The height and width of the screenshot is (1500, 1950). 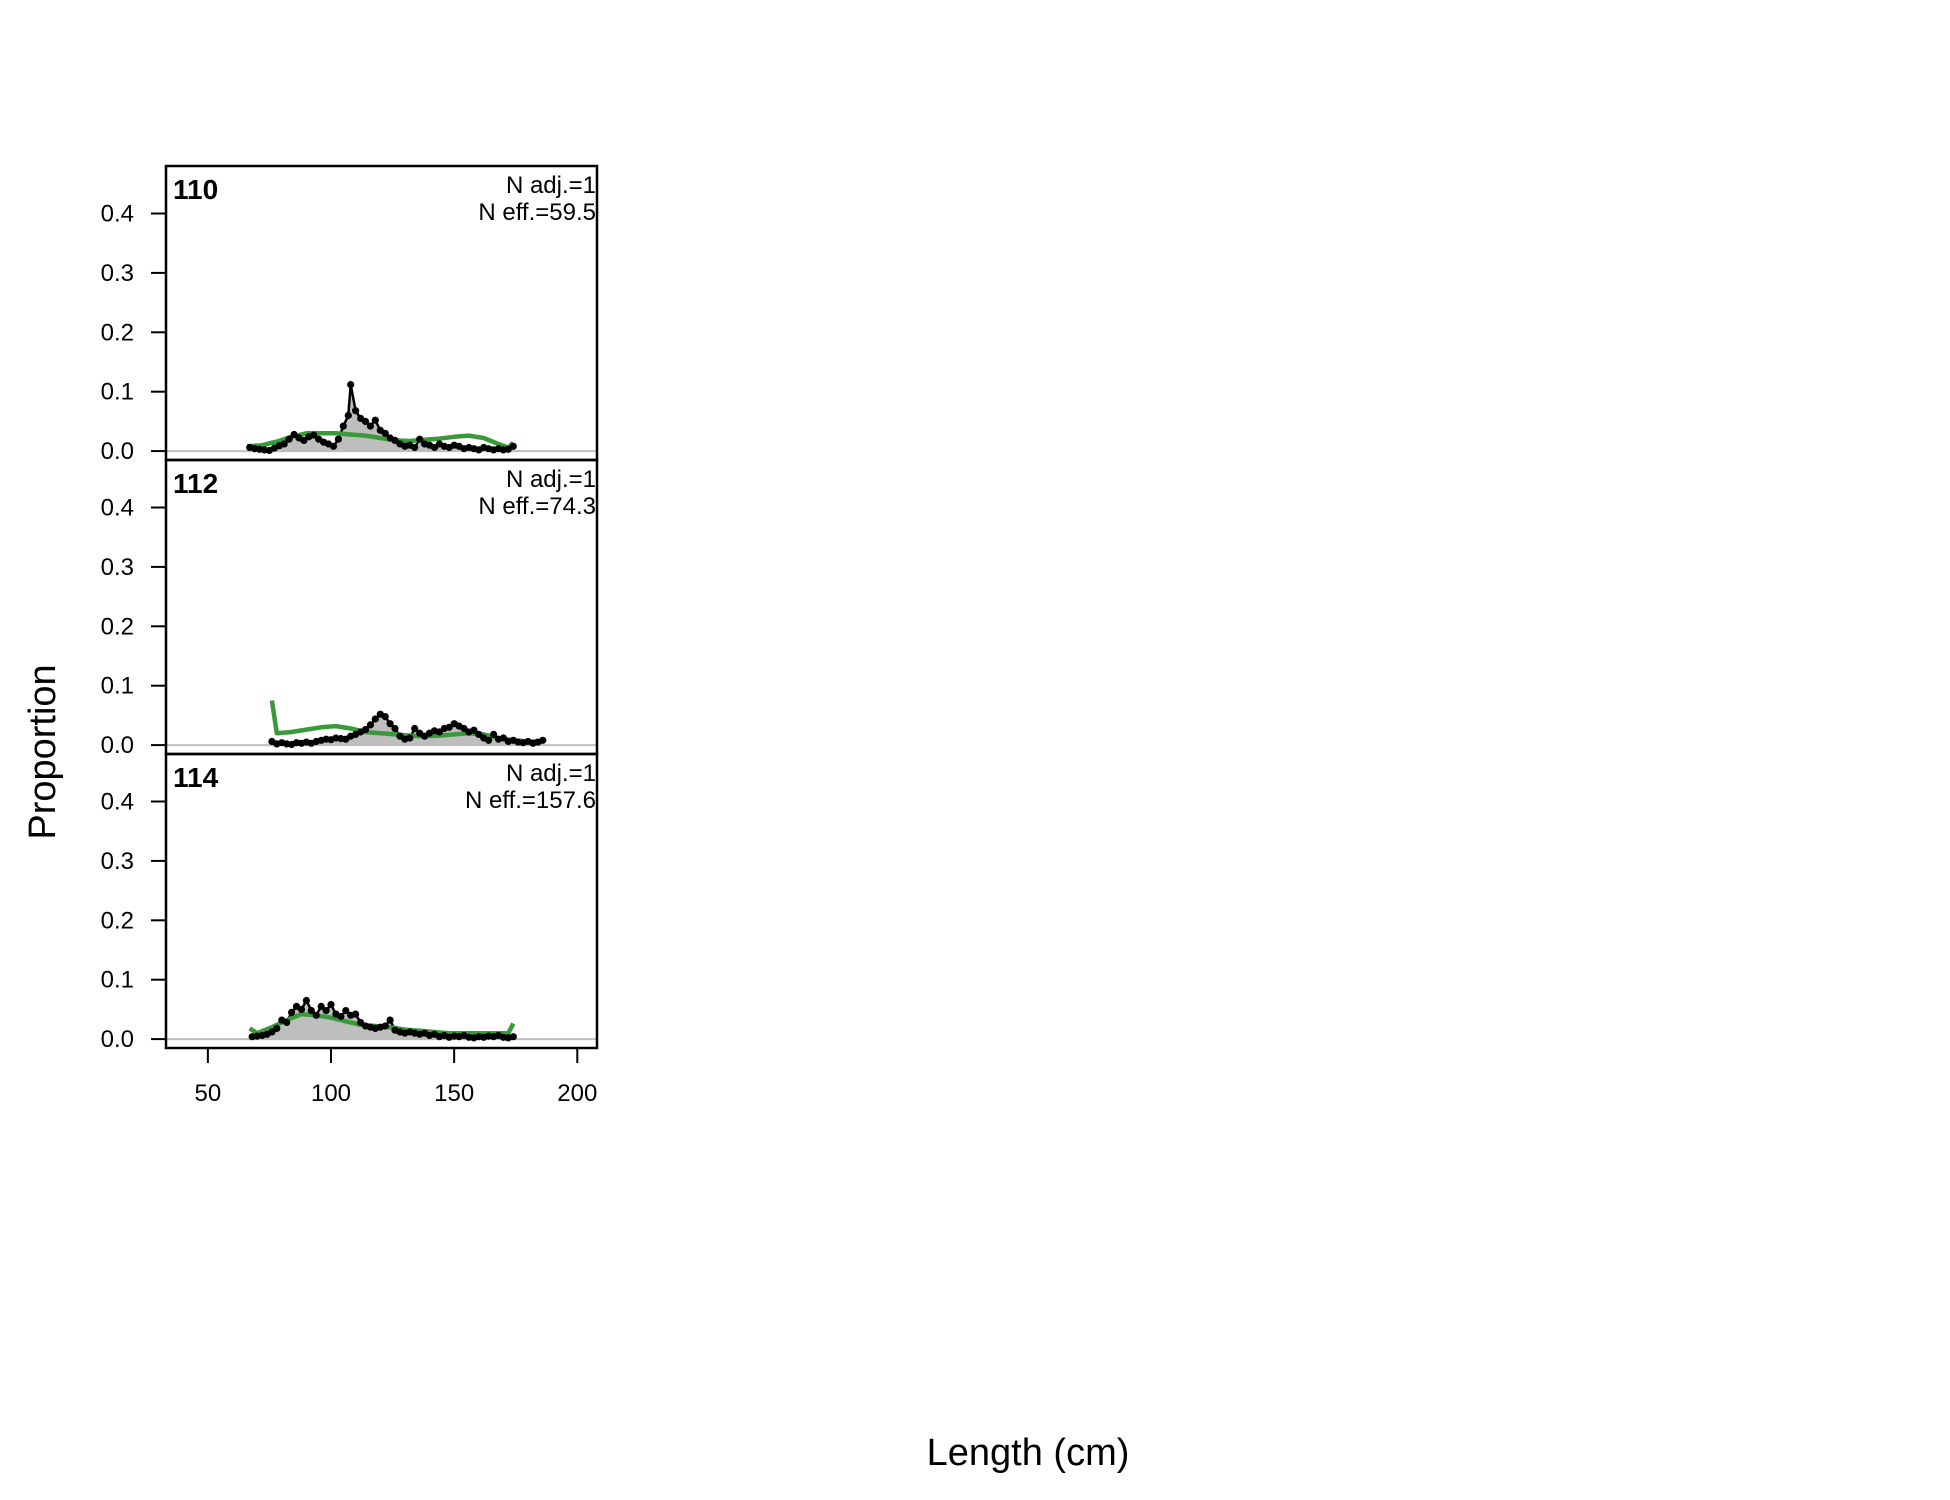 What do you see at coordinates (331, 1093) in the screenshot?
I see `x-tick-label: 100` at bounding box center [331, 1093].